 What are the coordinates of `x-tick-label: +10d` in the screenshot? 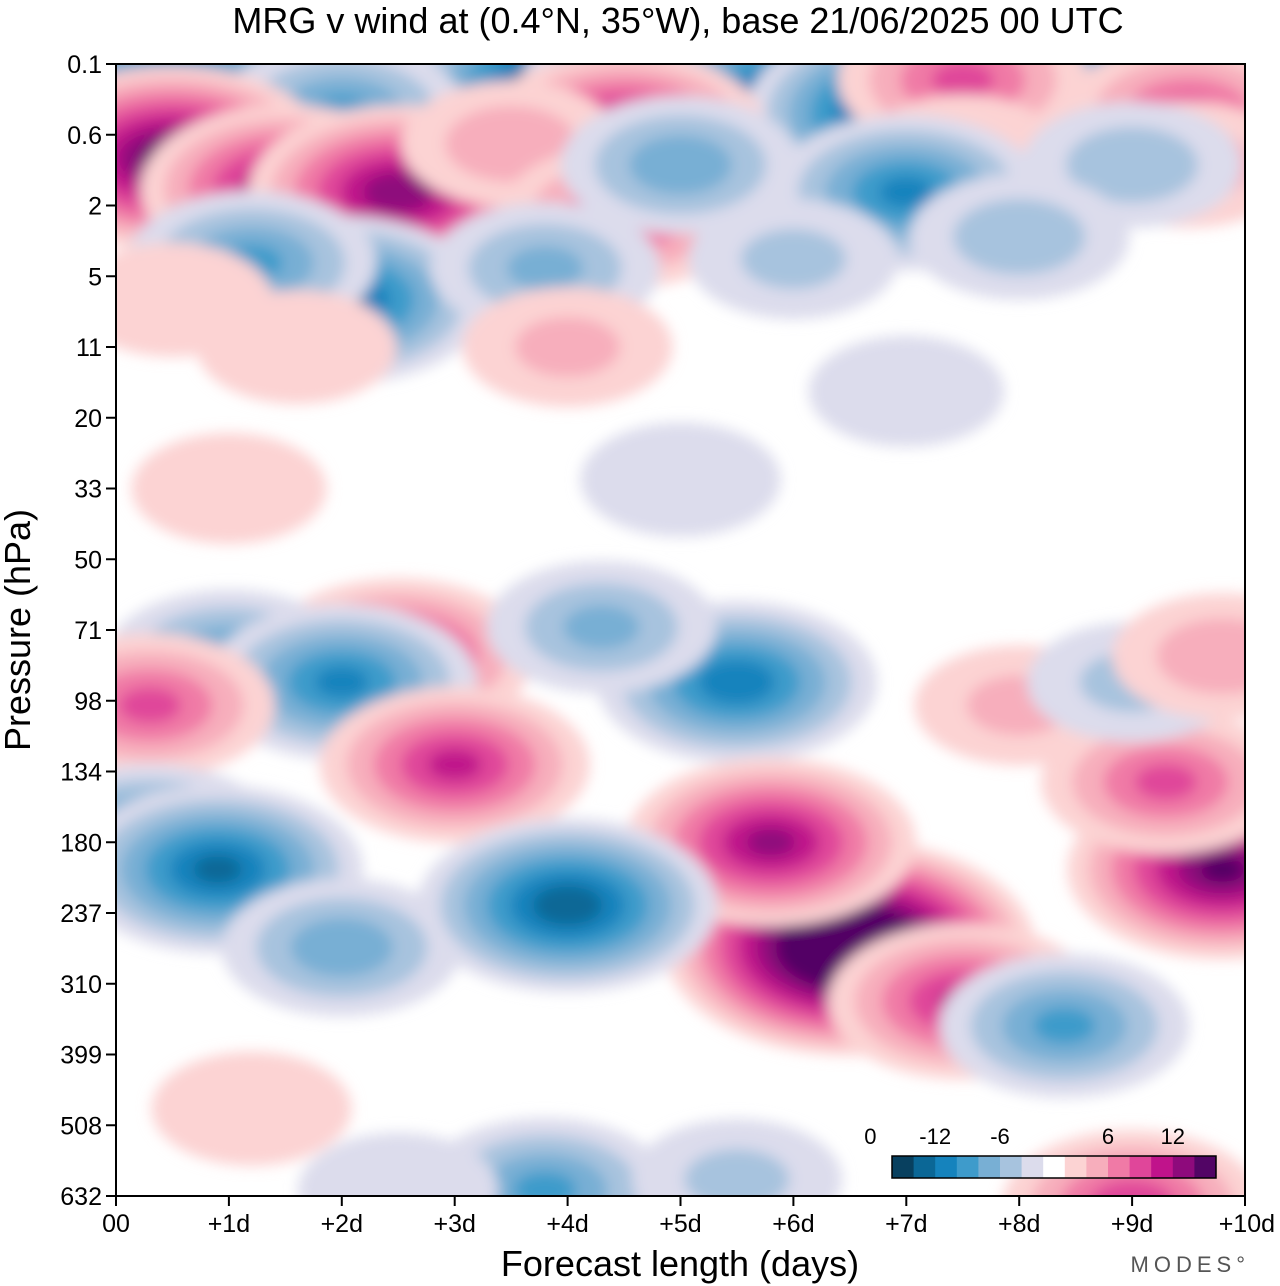 It's located at (1247, 1224).